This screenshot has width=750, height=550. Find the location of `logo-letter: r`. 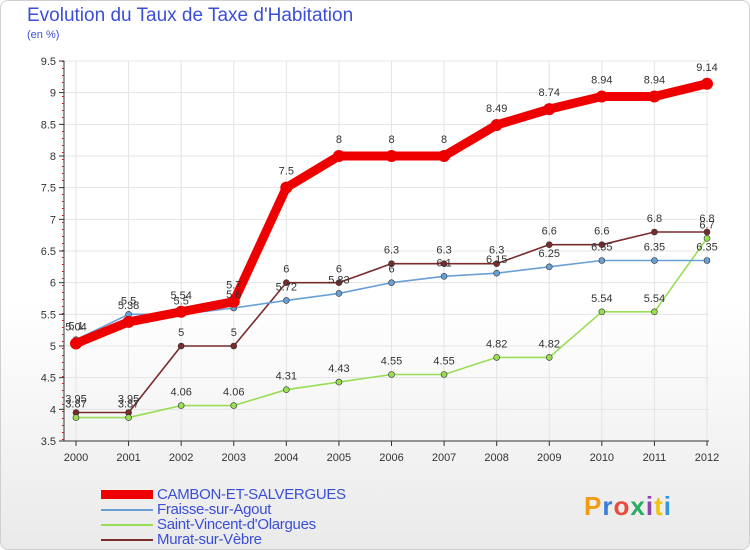

logo-letter: r is located at coordinates (608, 506).